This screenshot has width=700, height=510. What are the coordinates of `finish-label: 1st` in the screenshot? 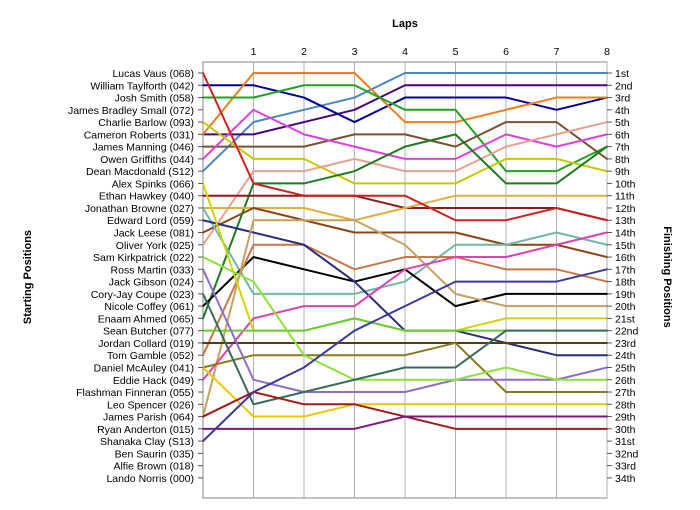 It's located at (622, 74).